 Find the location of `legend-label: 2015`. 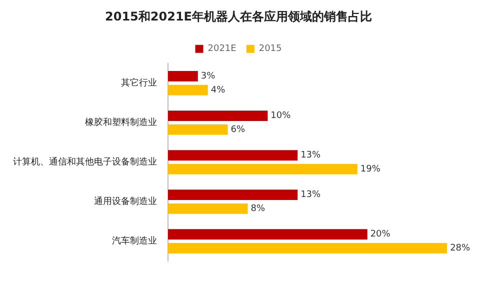

legend-label: 2015 is located at coordinates (270, 49).